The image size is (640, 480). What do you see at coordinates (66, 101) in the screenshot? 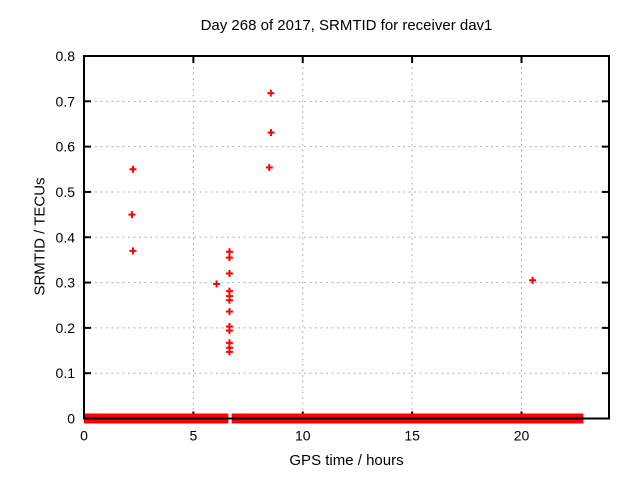
I see `y-tick-label: 0.7` at bounding box center [66, 101].